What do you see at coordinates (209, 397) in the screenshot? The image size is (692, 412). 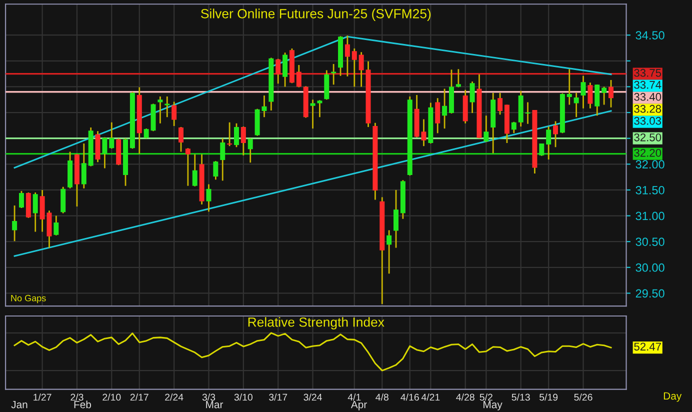 I see `x-tick-label: 3/3` at bounding box center [209, 397].